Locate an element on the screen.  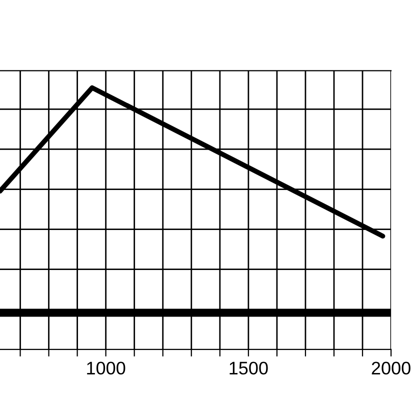
x-tick-label: 1500 is located at coordinates (249, 368).